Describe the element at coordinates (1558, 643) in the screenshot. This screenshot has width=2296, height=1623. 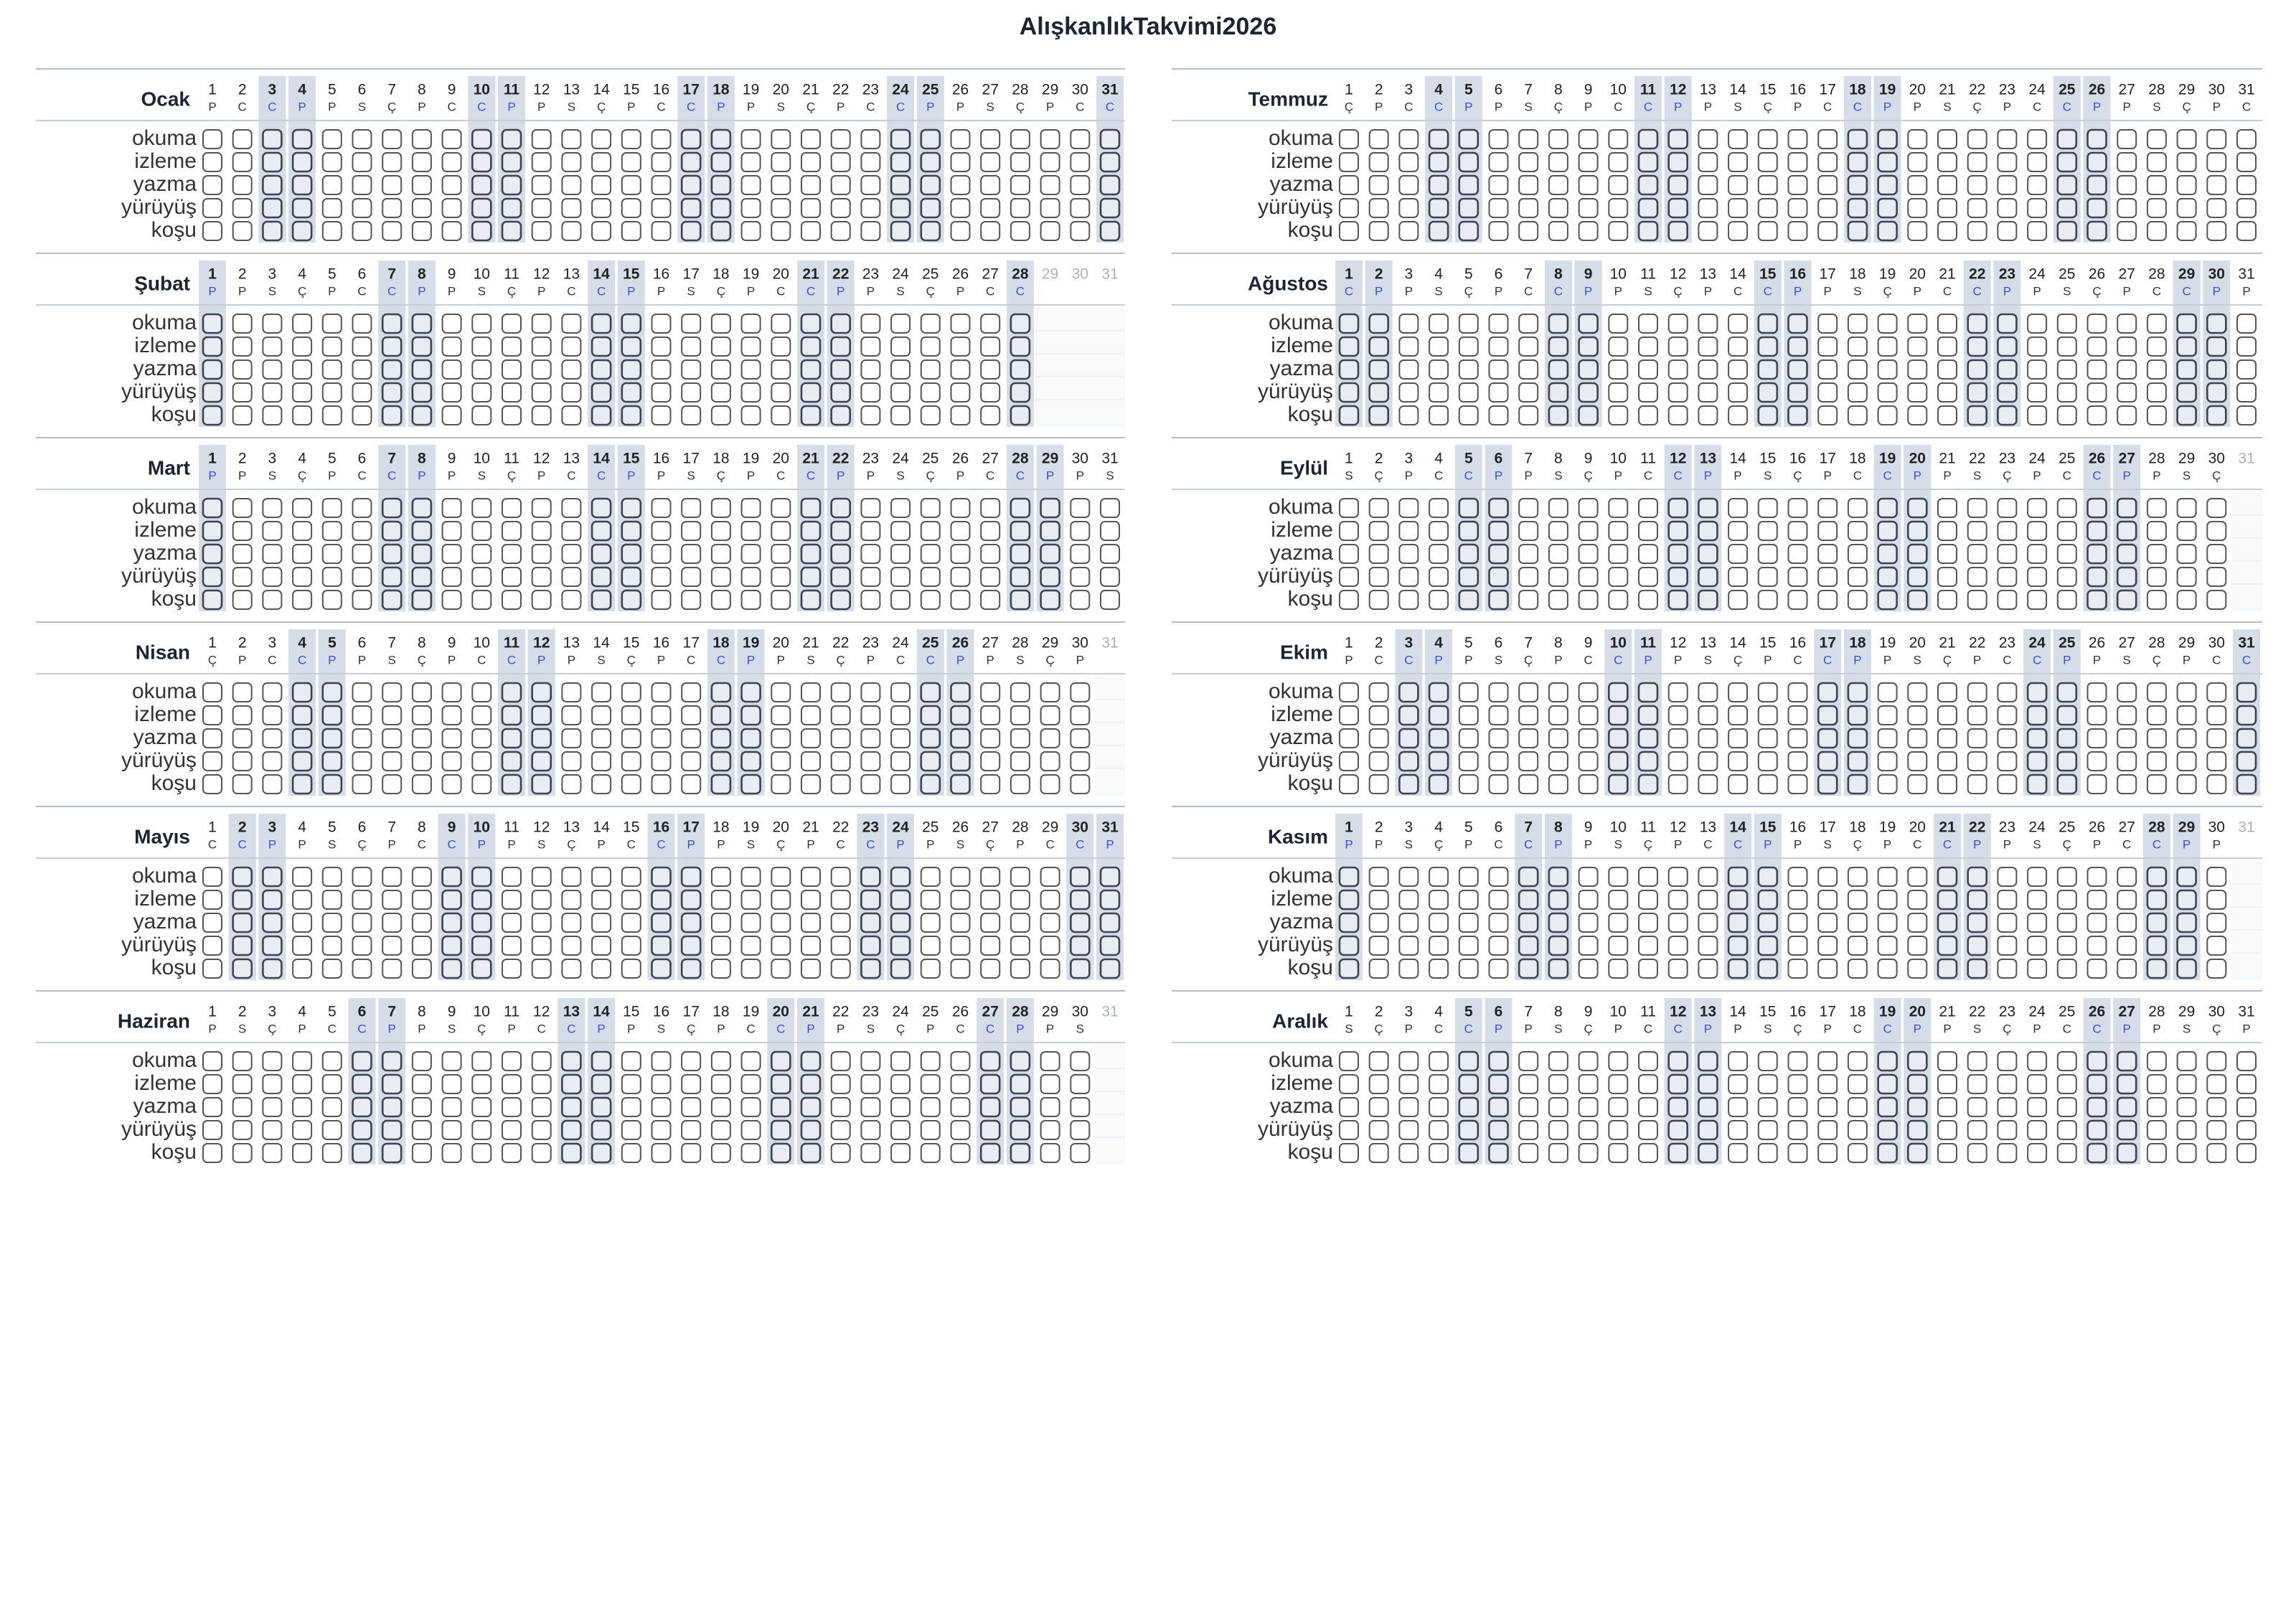
I see `day-number: 8` at that location.